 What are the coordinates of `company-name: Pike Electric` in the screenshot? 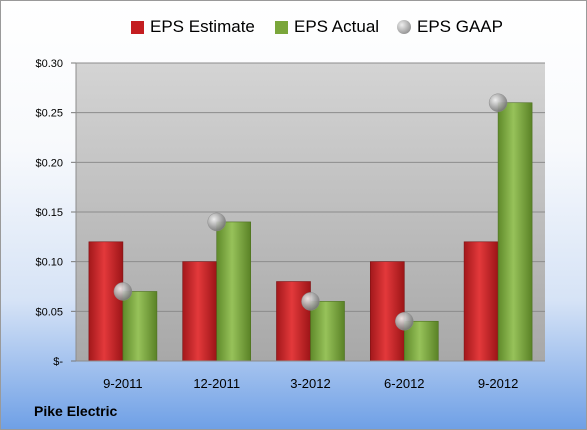 It's located at (76, 411).